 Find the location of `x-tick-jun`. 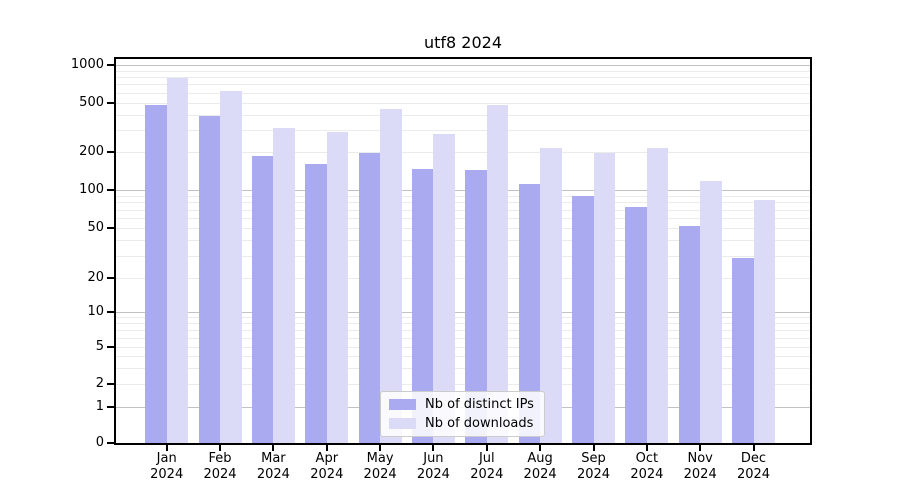

x-tick-jun is located at coordinates (433, 448).